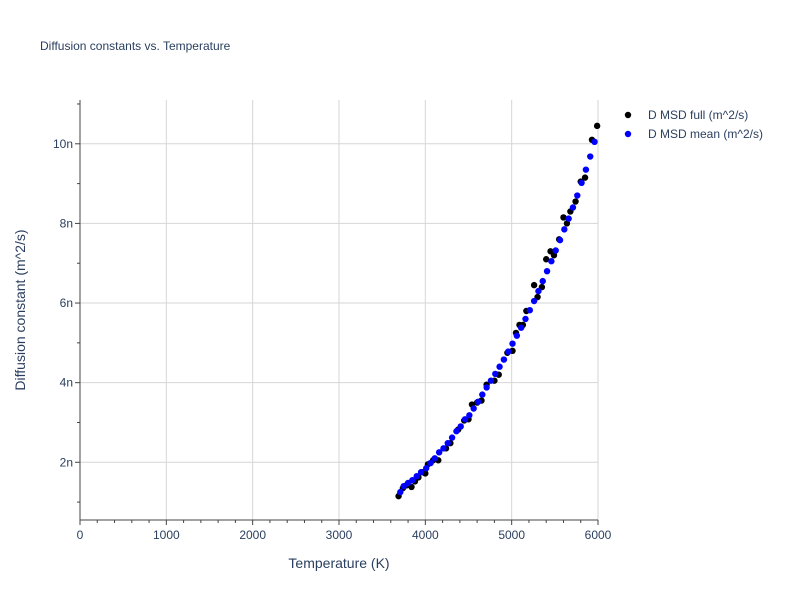 This screenshot has width=800, height=600. I want to click on legend-item: D MSD mean (m^2/s), so click(693, 134).